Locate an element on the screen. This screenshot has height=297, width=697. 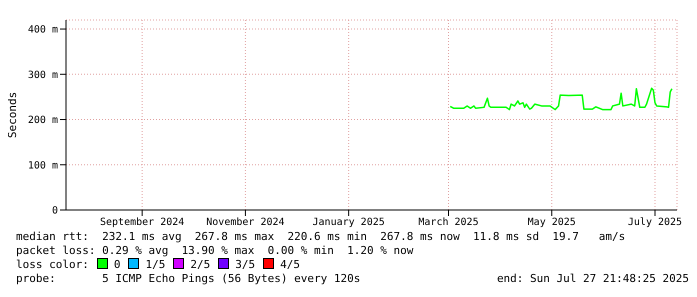
x-tick-label: March 2025 is located at coordinates (448, 222).